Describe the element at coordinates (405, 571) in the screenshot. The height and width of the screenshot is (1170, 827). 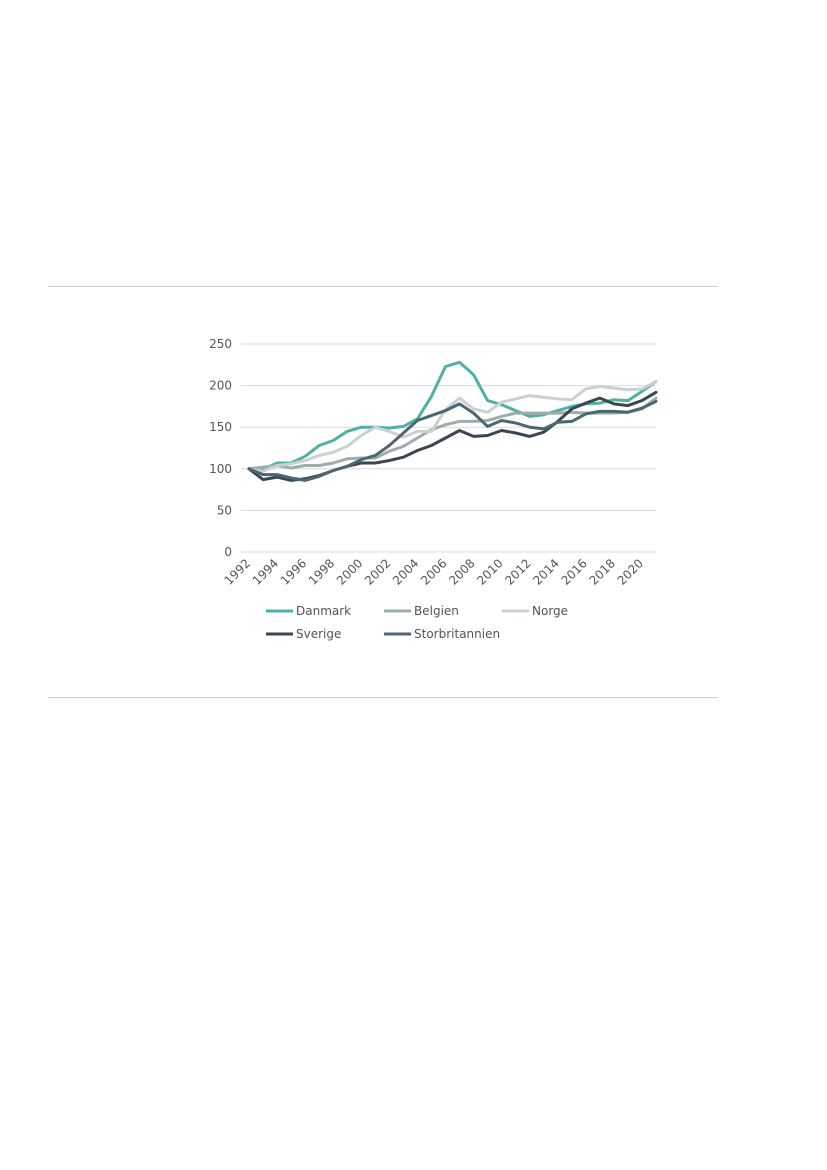
I see `x-tick-label: 2004` at that location.